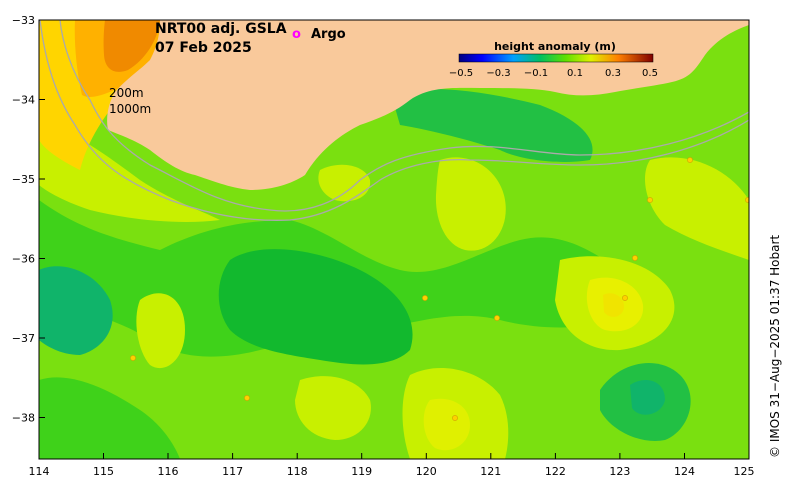 This screenshot has height=492, width=791. Describe the element at coordinates (296, 34) in the screenshot. I see `argo-legend-marker: o` at that location.